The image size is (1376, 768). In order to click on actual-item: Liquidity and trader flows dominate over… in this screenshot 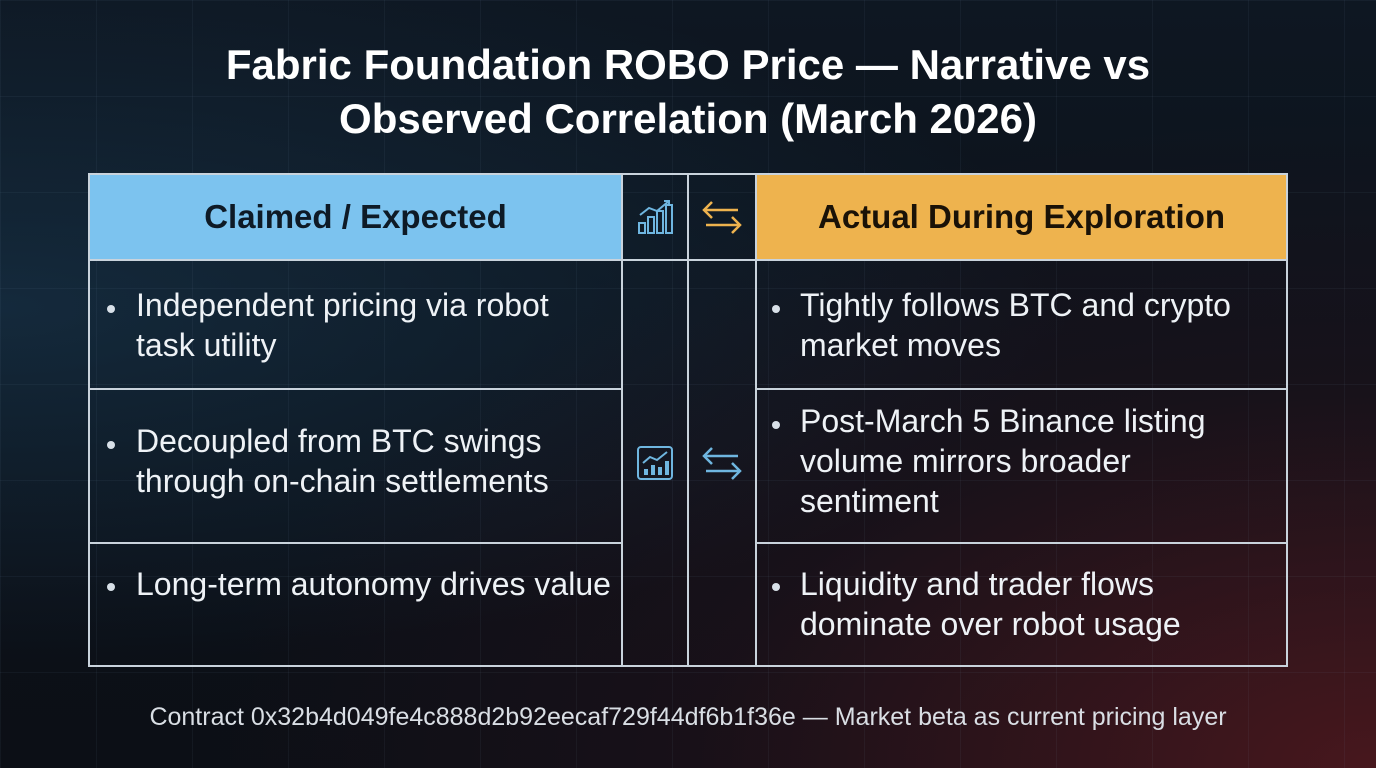, I will do `click(990, 604)`.